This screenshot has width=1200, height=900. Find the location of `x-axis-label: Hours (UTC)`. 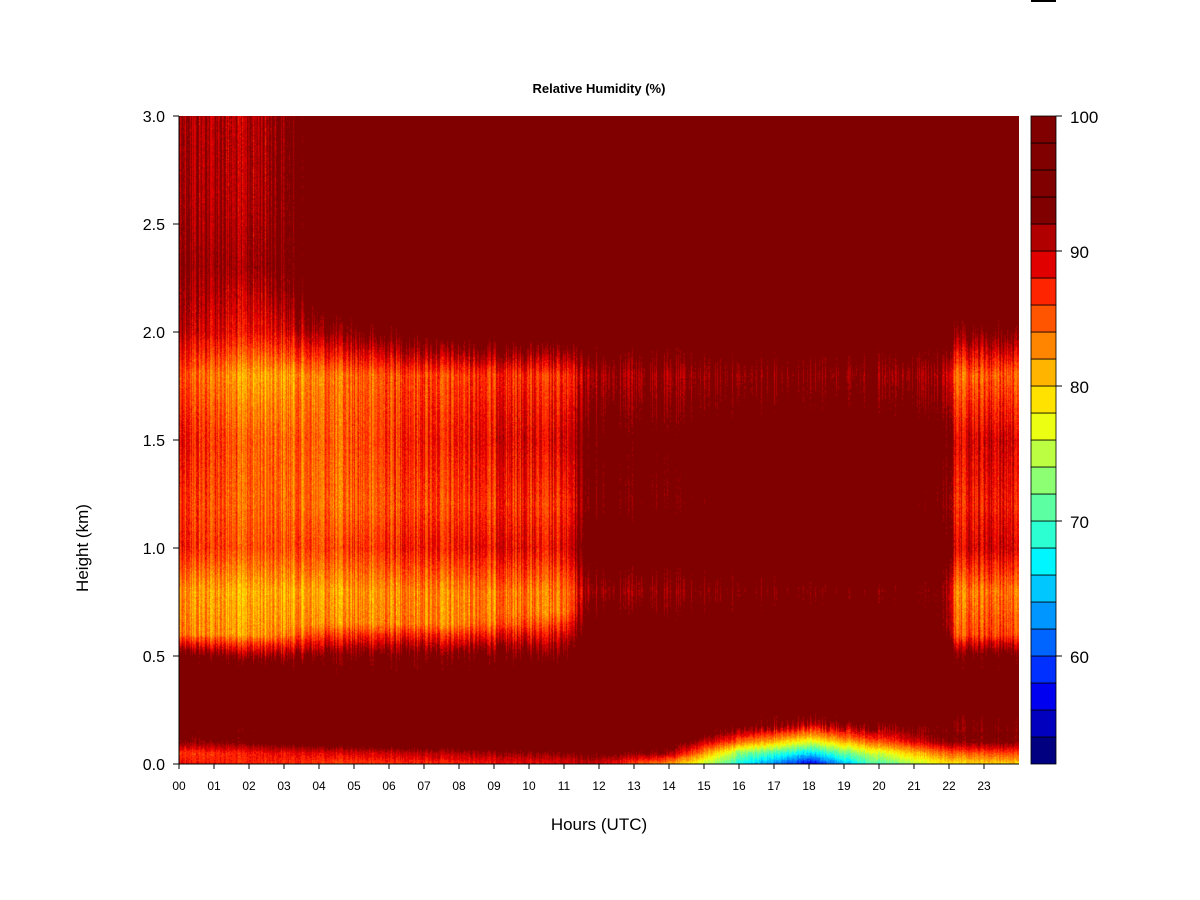

x-axis-label: Hours (UTC) is located at coordinates (599, 824).